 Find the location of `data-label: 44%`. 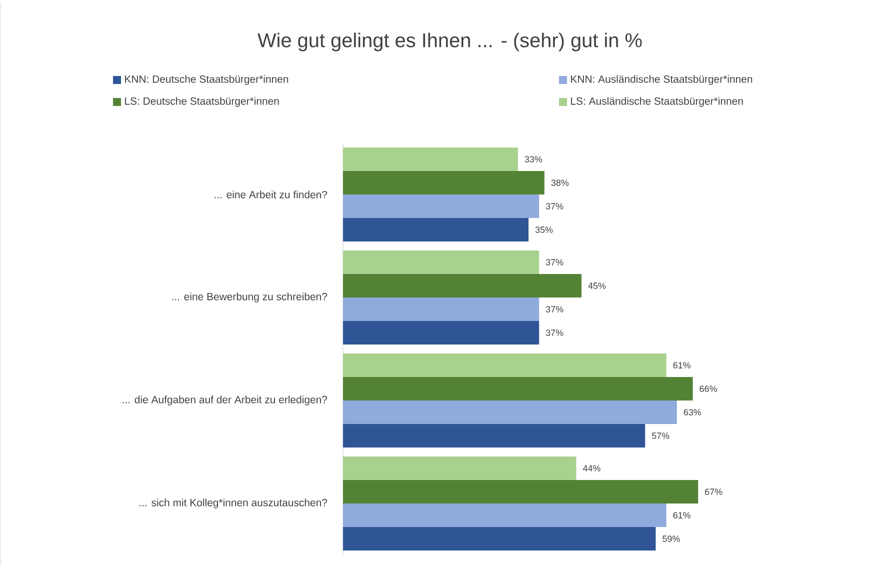

data-label: 44% is located at coordinates (591, 468).